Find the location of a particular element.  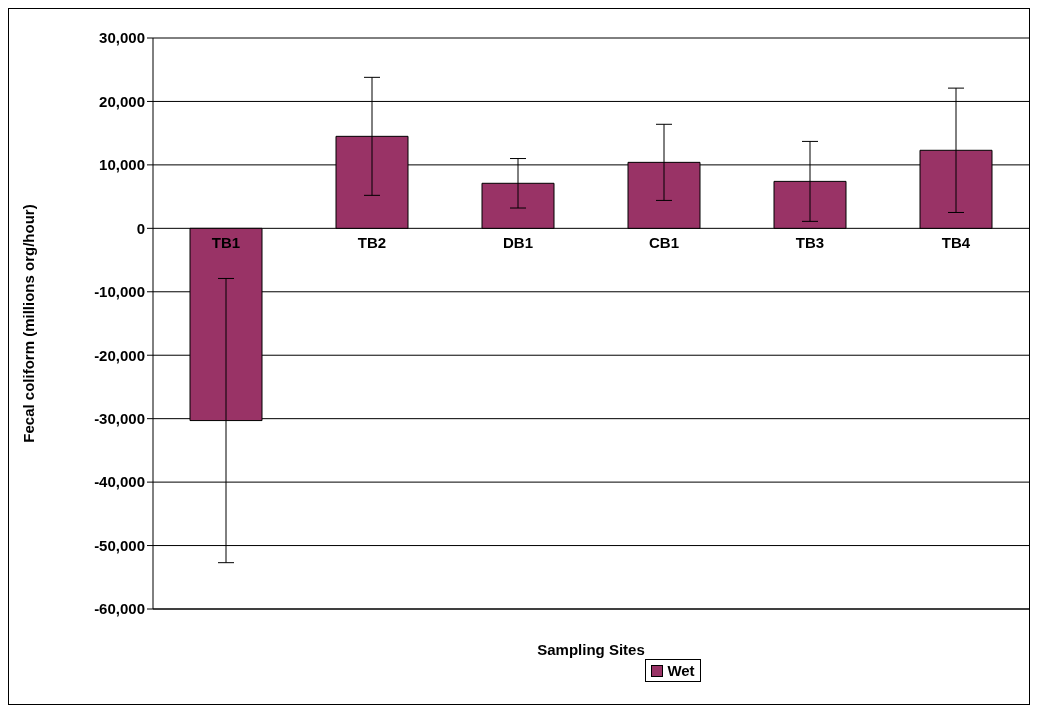

y-tick-label: -40,000 is located at coordinates (119, 482).